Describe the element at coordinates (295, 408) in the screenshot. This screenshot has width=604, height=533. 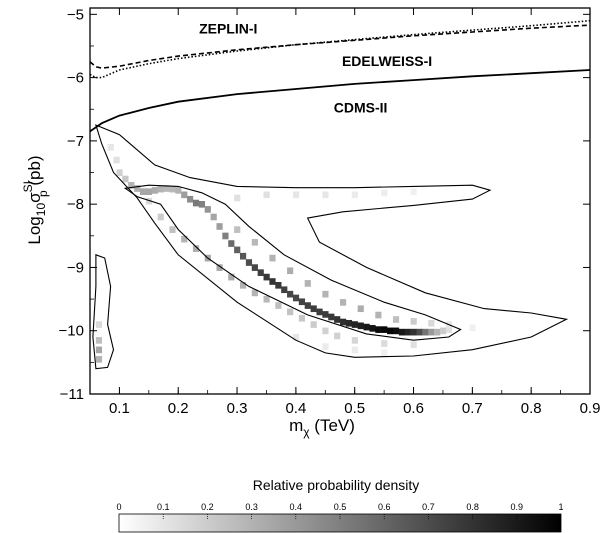
I see `x-tick-label: 0.4` at that location.